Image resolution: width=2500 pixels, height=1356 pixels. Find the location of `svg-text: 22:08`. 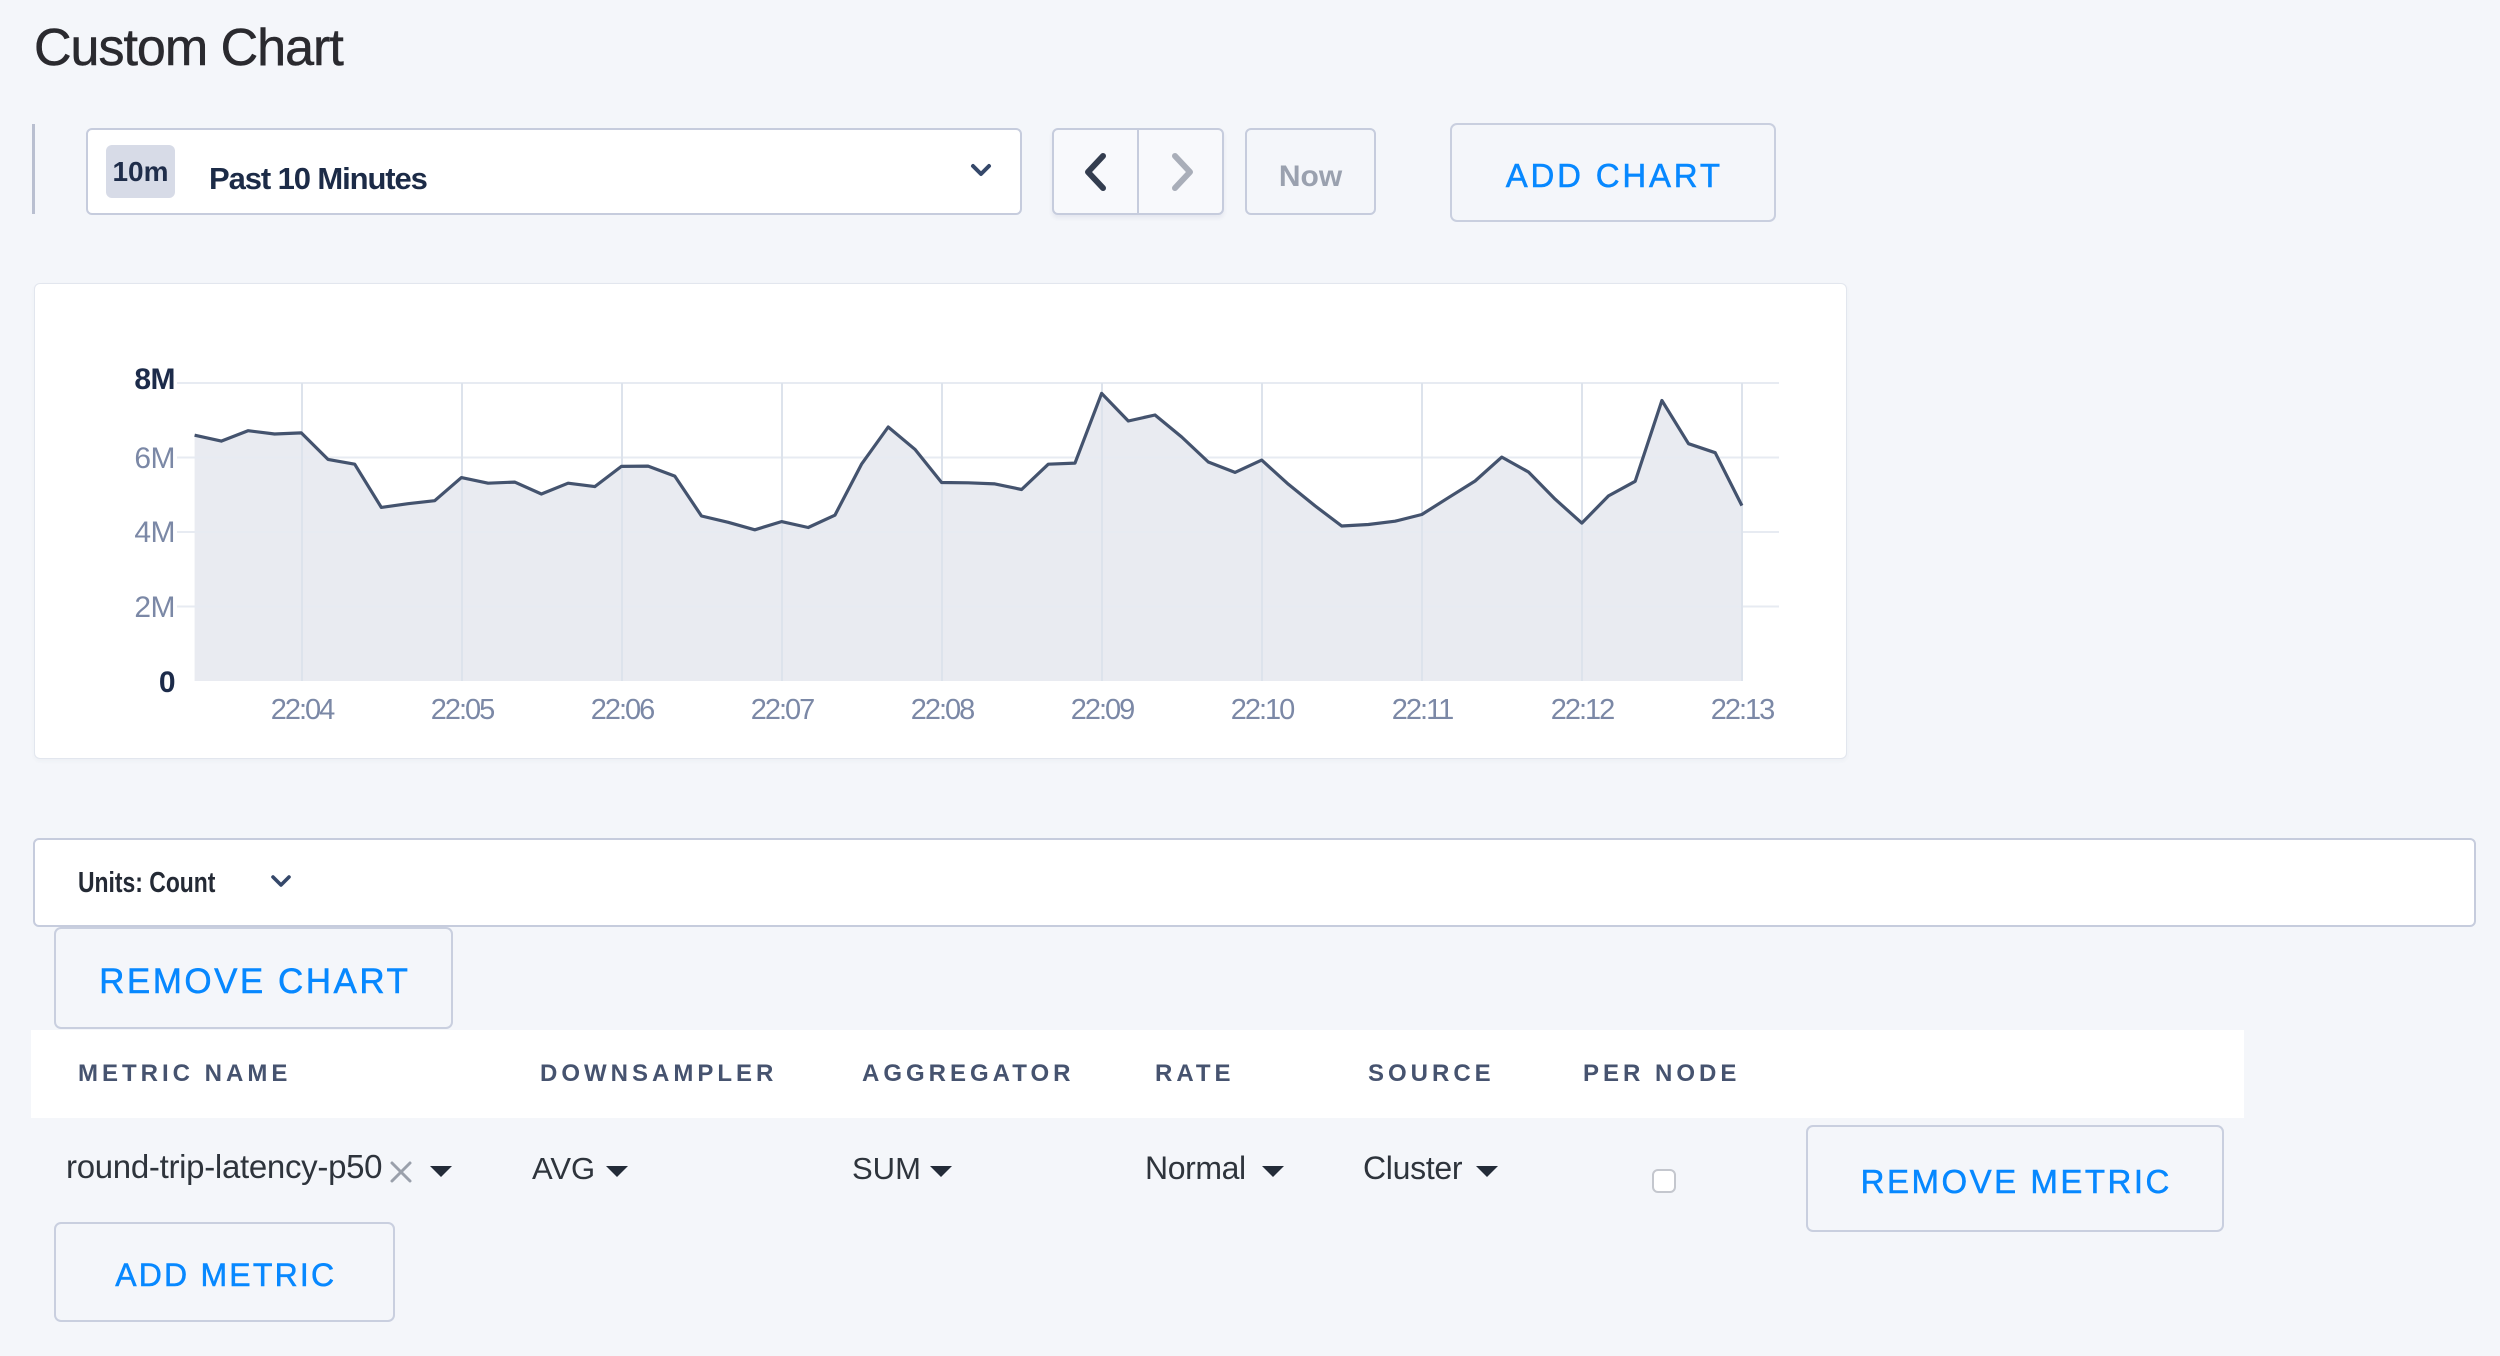

svg-text: 22:08 is located at coordinates (942, 710).